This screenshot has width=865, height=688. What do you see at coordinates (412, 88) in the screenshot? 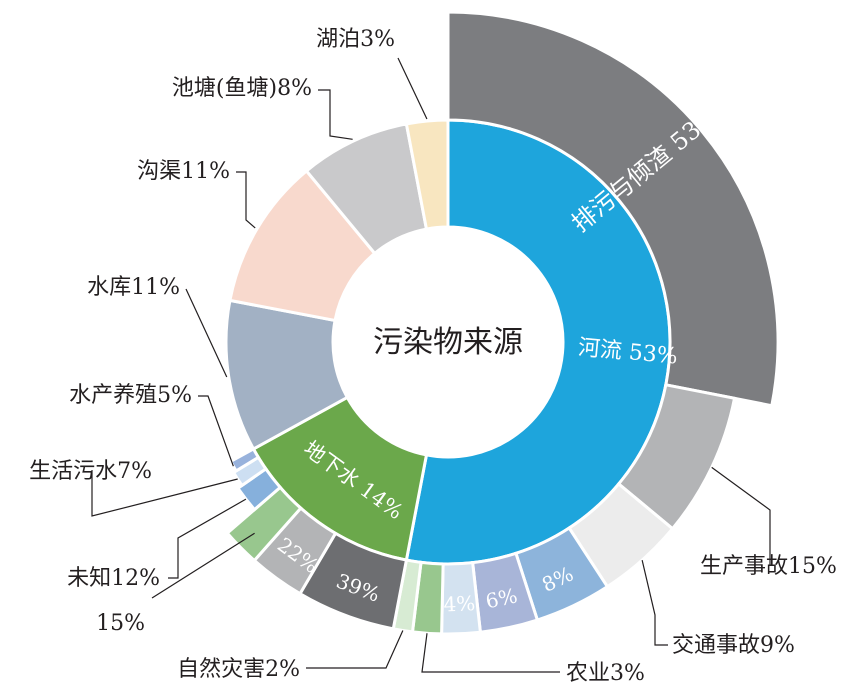
I see `leader-lake` at bounding box center [412, 88].